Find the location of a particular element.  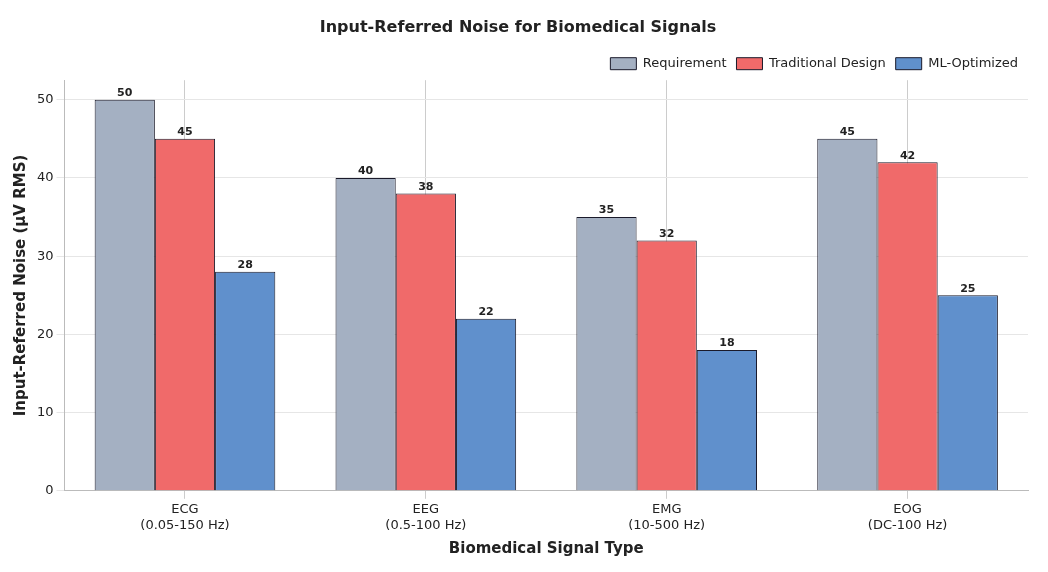

legend-label: Traditional Design is located at coordinates (826, 63).